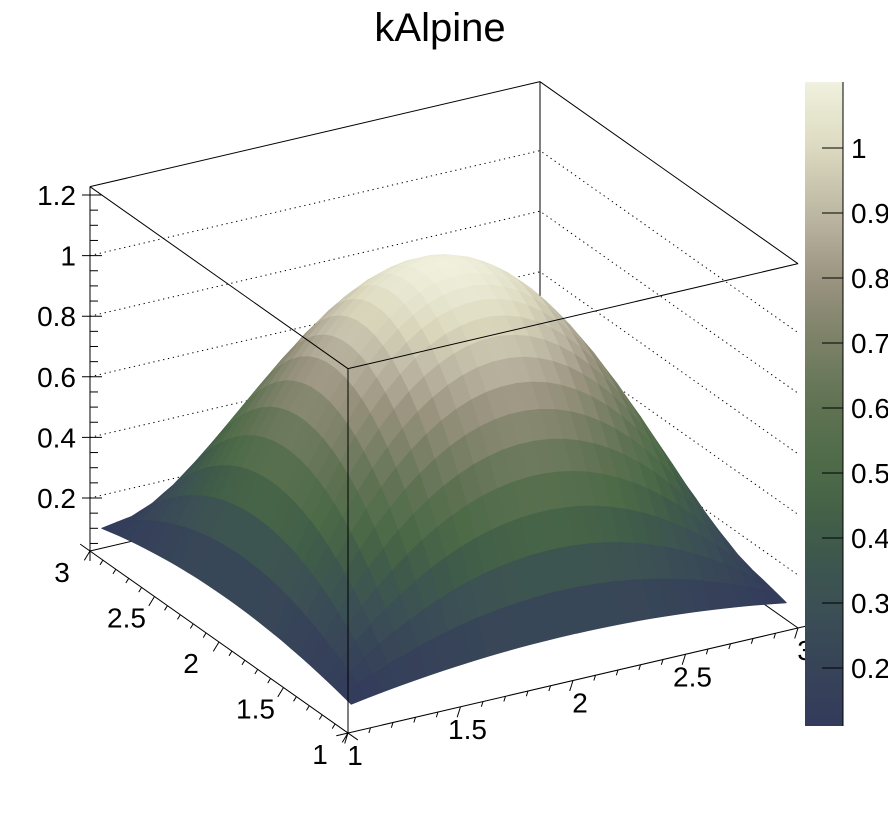 The width and height of the screenshot is (888, 816). I want to click on y-axis-tick-label: 2.5, so click(126, 618).